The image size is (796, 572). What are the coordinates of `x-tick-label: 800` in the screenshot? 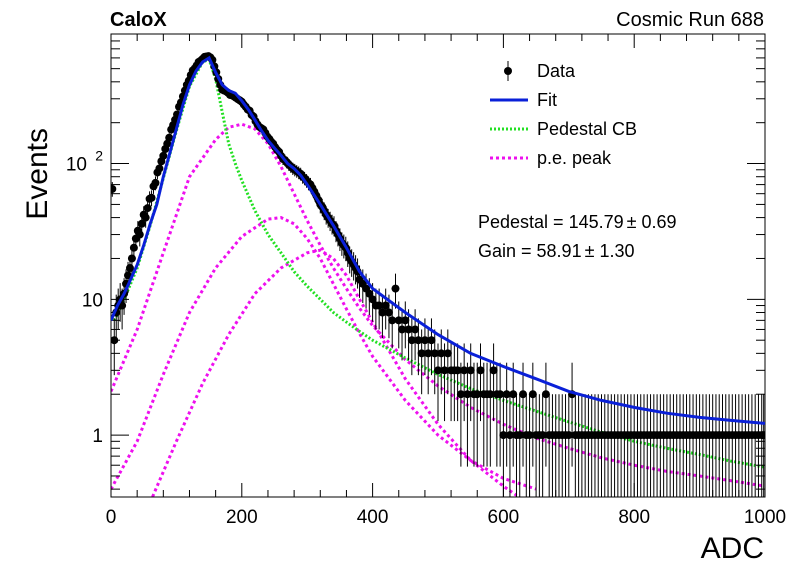 It's located at (634, 517).